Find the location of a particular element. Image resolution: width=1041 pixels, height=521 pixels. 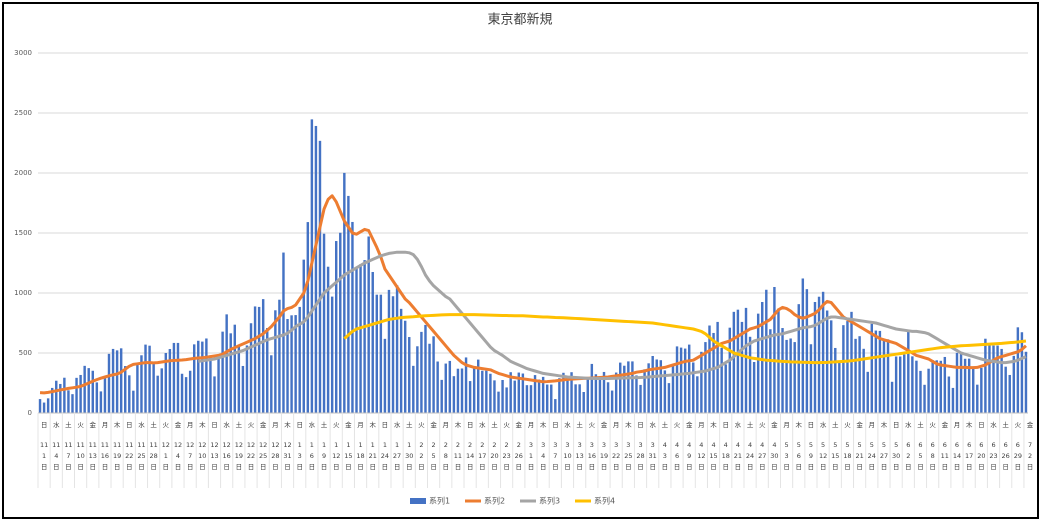

legend-label: 系列1 is located at coordinates (439, 501).